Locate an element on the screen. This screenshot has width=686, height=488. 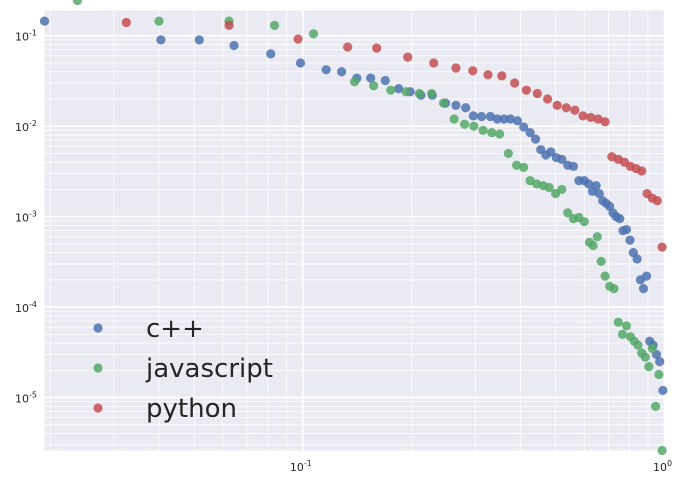
y-tick-label: 10⁻⁴ is located at coordinates (26, 307).